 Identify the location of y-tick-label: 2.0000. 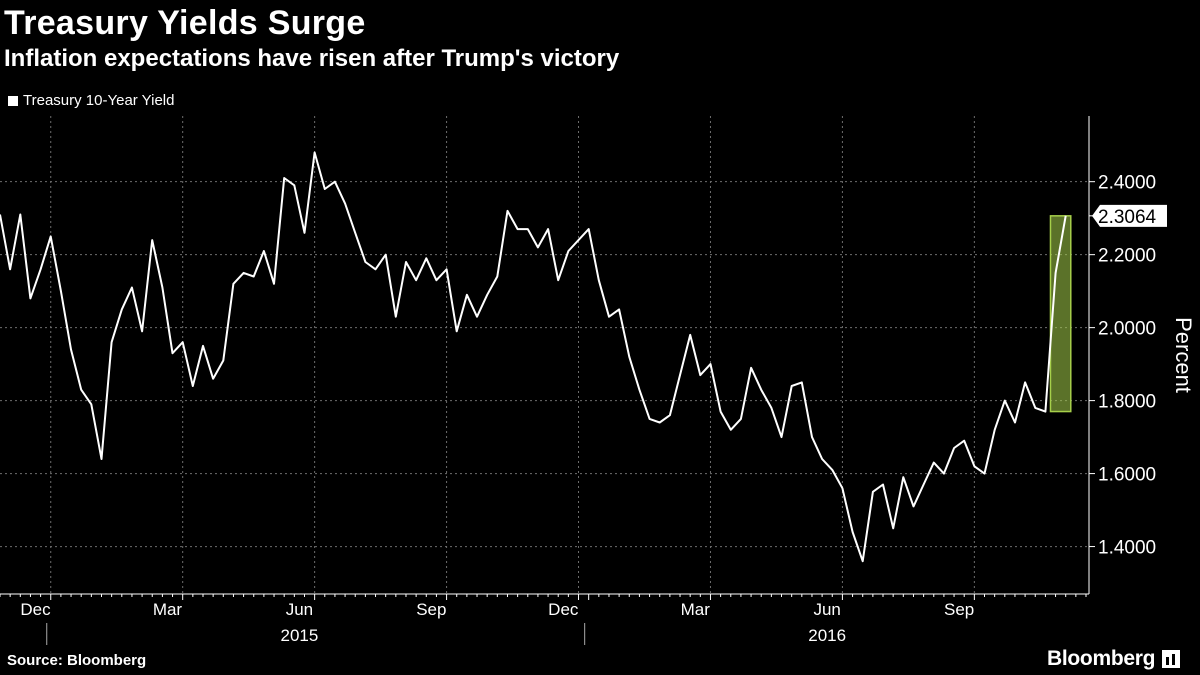
(1127, 329).